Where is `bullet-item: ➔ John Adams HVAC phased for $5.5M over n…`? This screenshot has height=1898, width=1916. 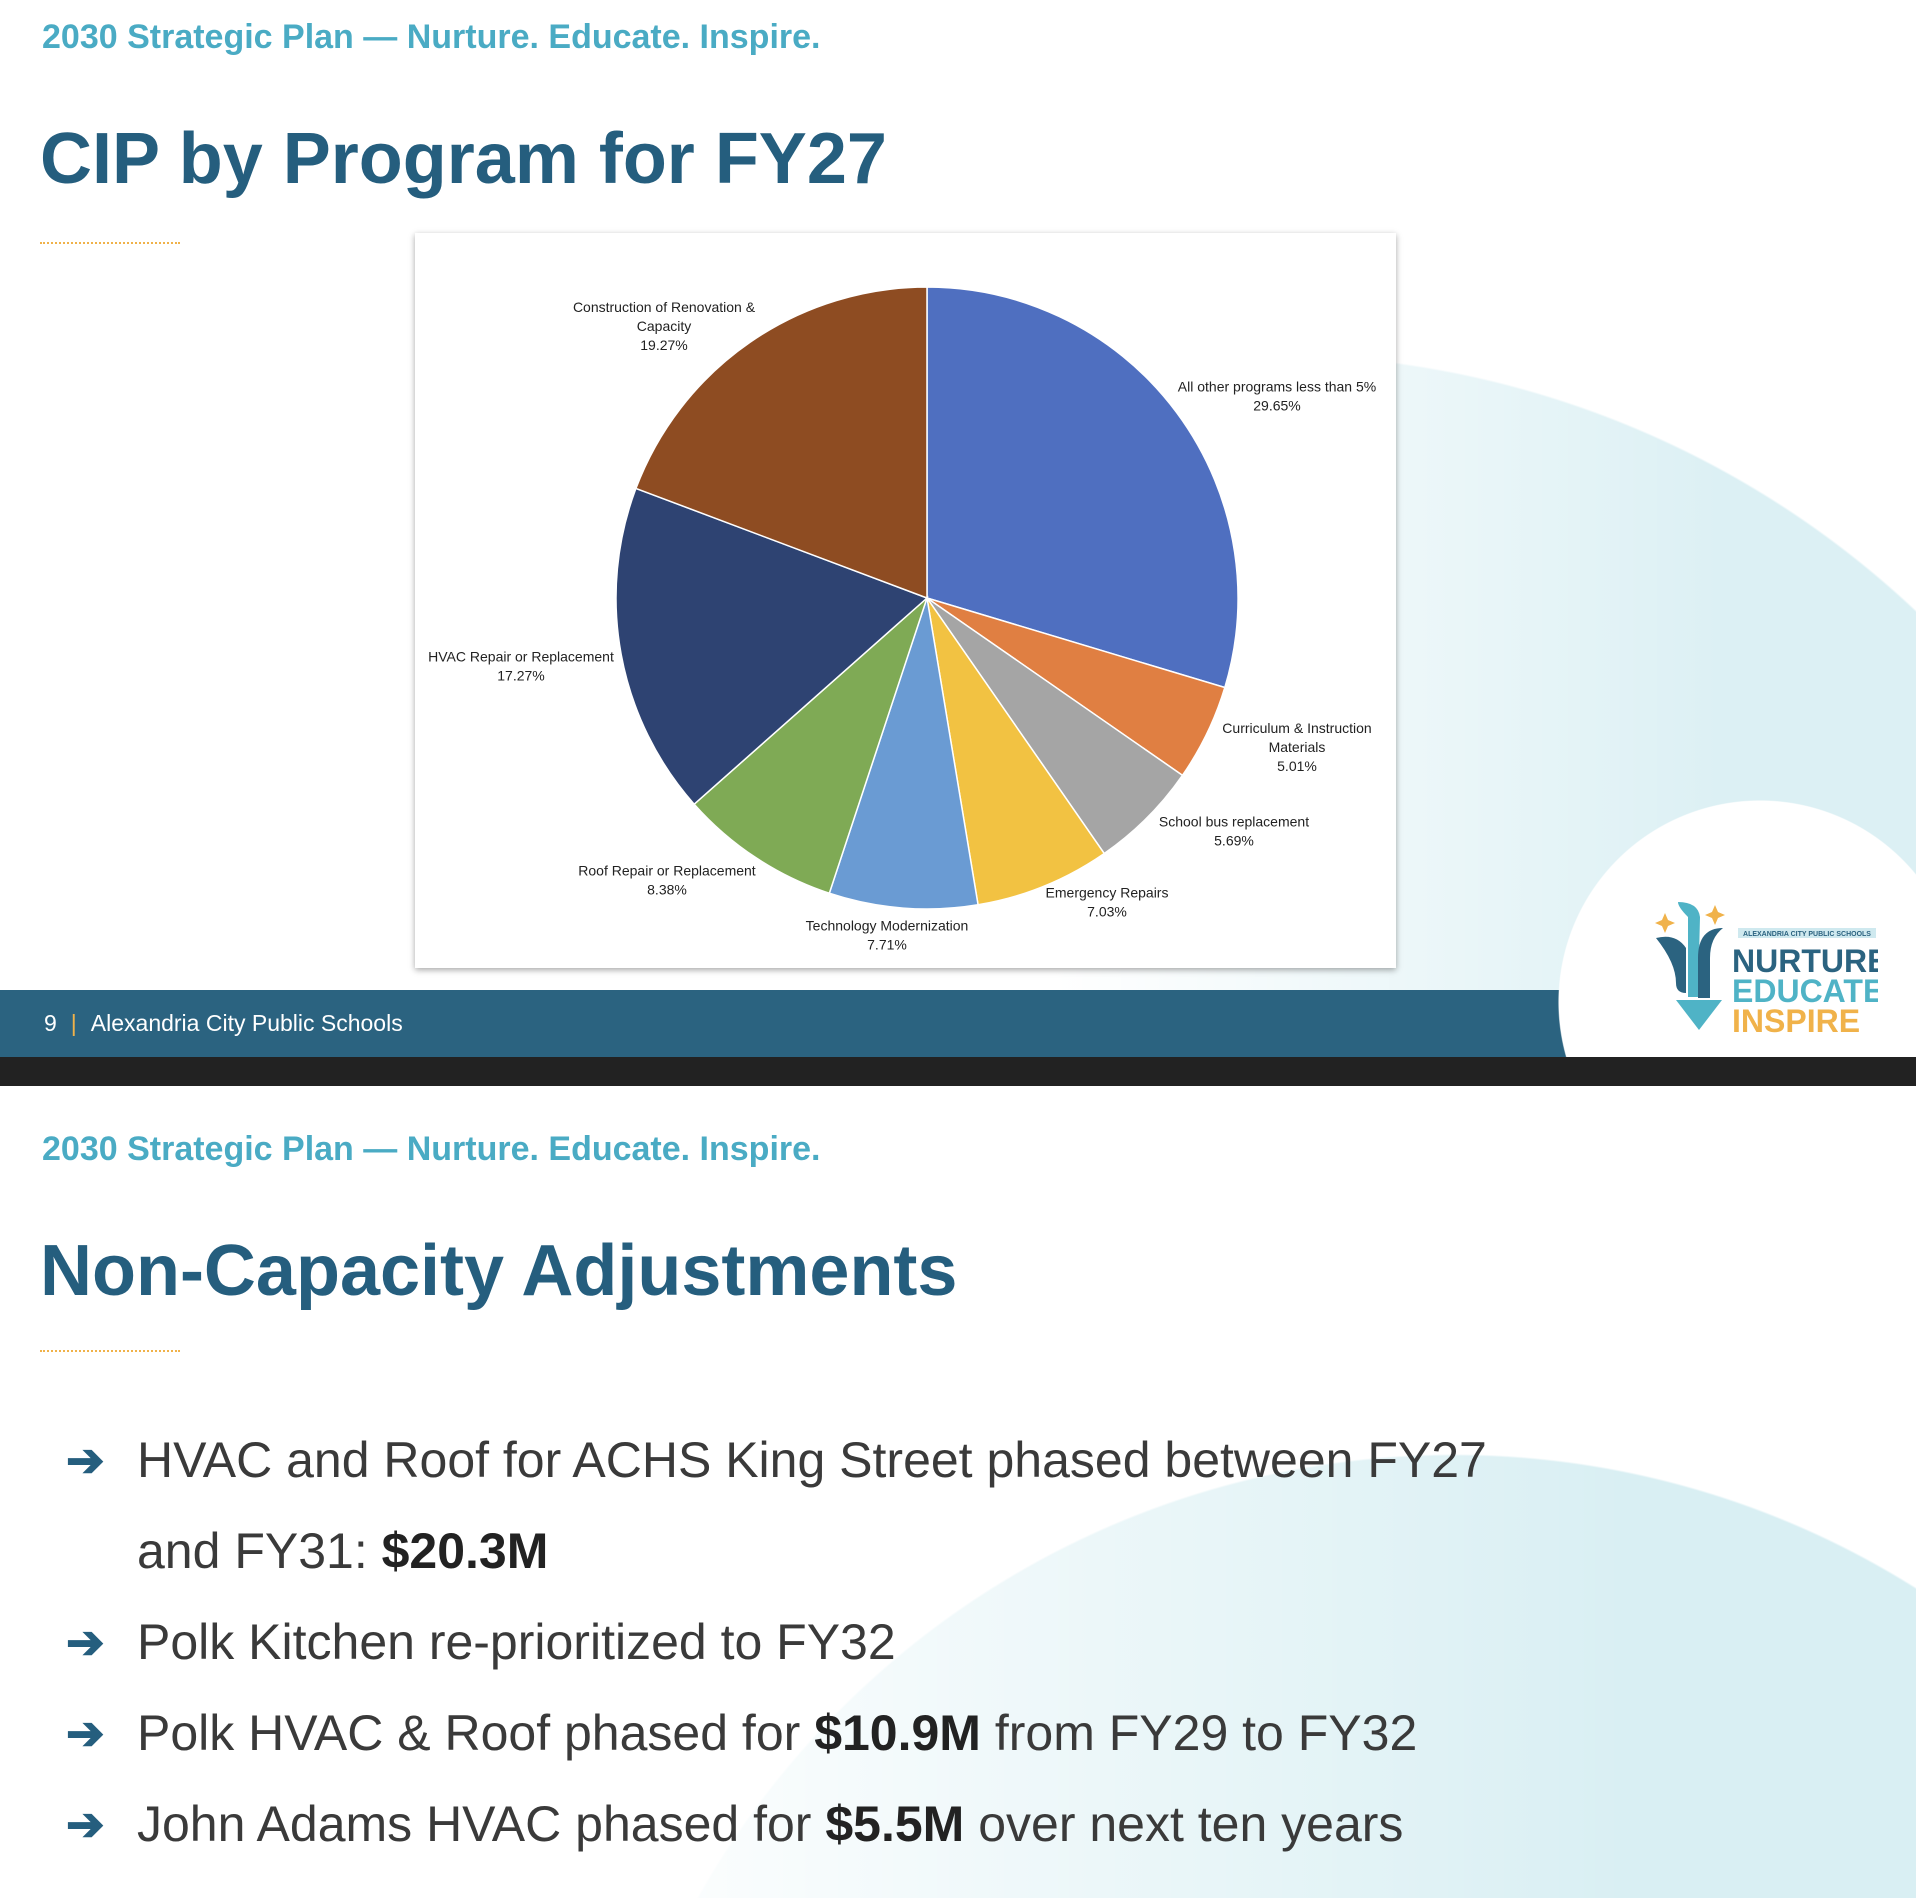 bullet-item: ➔ John Adams HVAC phased for $5.5M over n… is located at coordinates (796, 1824).